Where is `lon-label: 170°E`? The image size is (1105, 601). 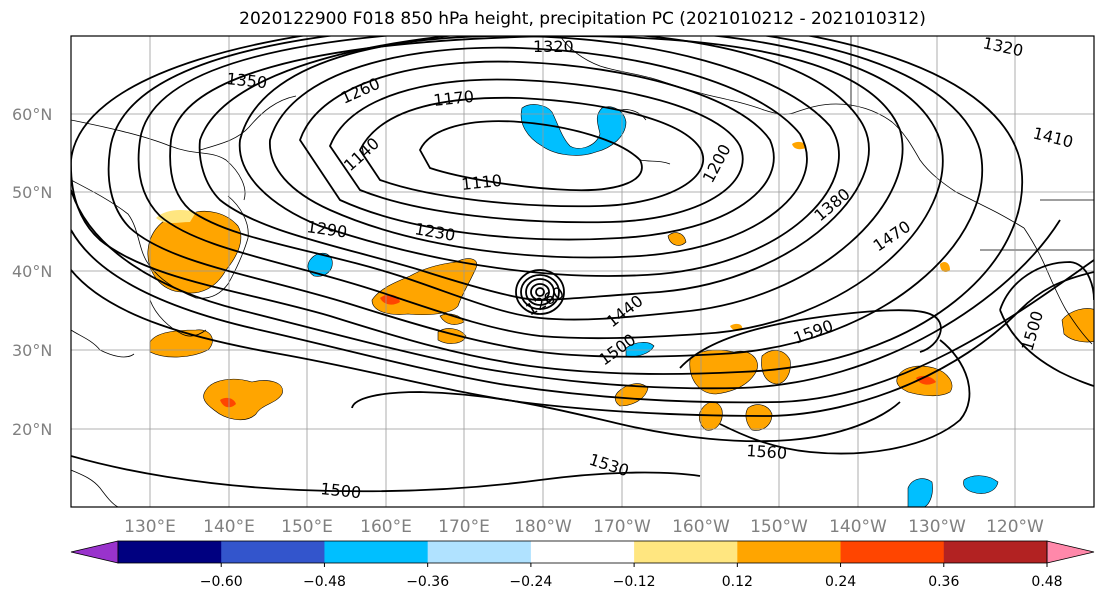
lon-label: 170°E is located at coordinates (464, 527).